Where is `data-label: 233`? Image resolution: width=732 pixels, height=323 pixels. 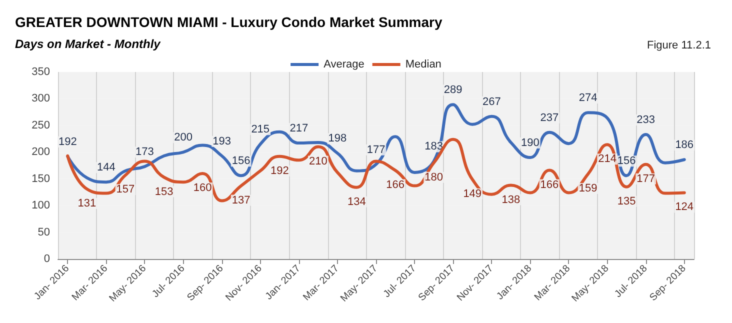 data-label: 233 is located at coordinates (645, 120).